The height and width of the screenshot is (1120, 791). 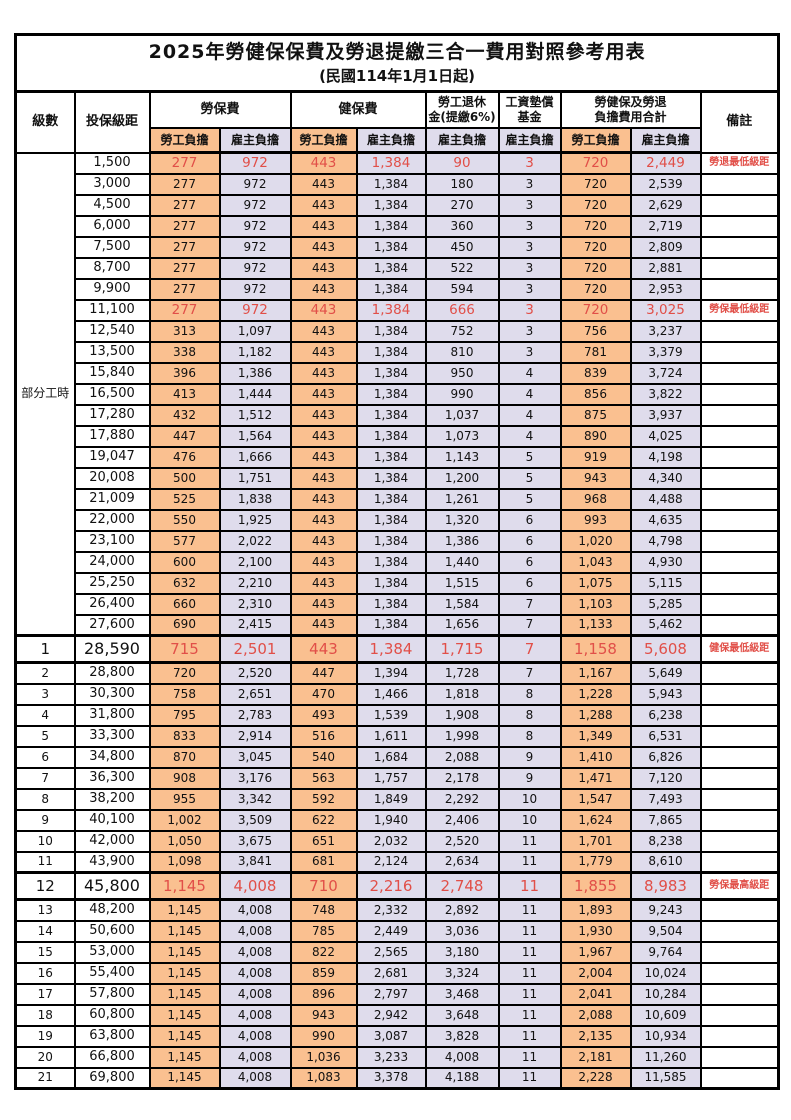 What do you see at coordinates (462, 994) in the screenshot?
I see `cell-pension-employer: 3,468` at bounding box center [462, 994].